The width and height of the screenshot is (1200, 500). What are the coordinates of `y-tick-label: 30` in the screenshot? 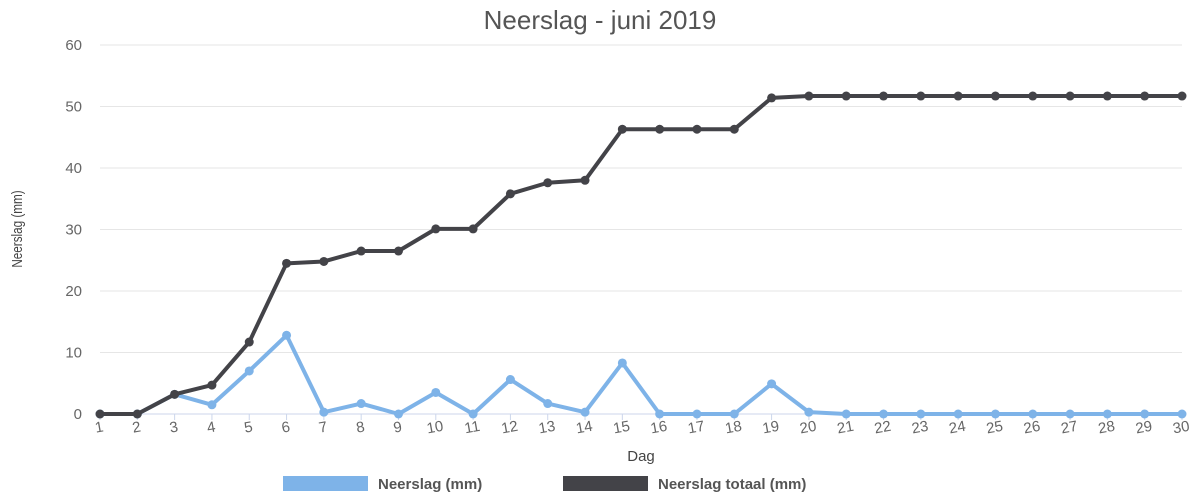 It's located at (73, 230).